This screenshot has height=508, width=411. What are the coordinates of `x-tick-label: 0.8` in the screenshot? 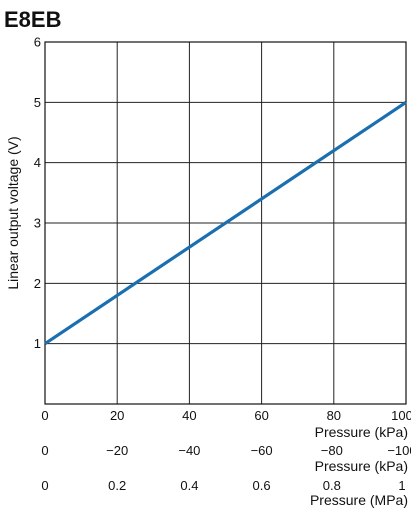 It's located at (332, 485).